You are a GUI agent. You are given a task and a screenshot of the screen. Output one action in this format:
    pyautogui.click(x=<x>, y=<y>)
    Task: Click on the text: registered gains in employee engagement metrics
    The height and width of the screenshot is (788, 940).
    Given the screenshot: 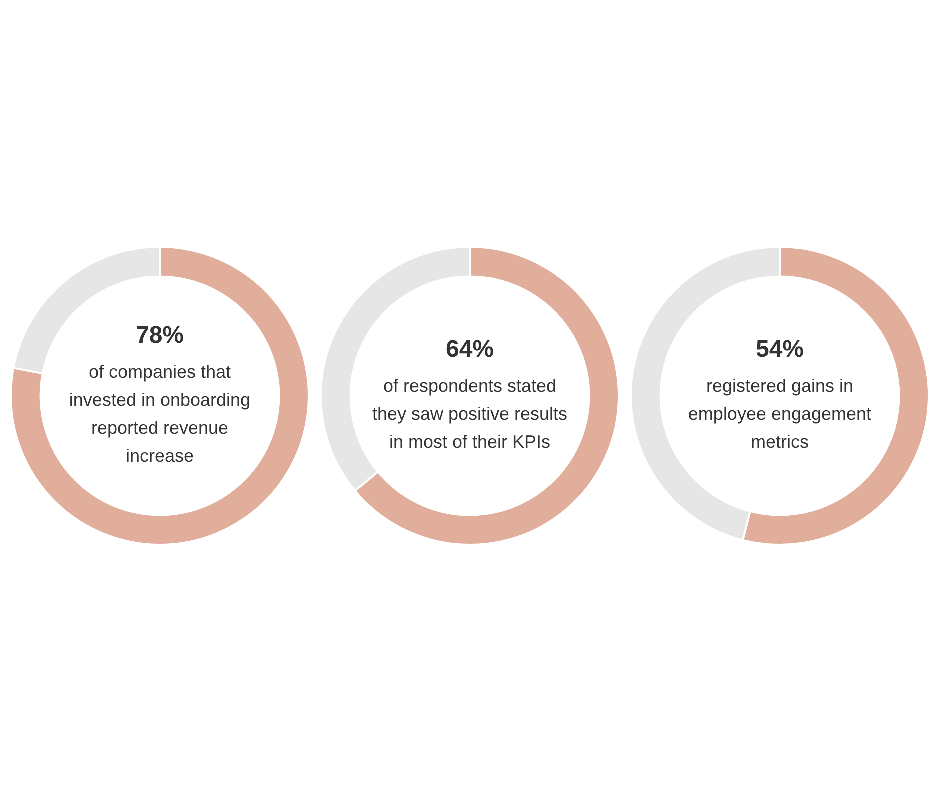 What is the action you would take?
    pyautogui.click(x=780, y=414)
    